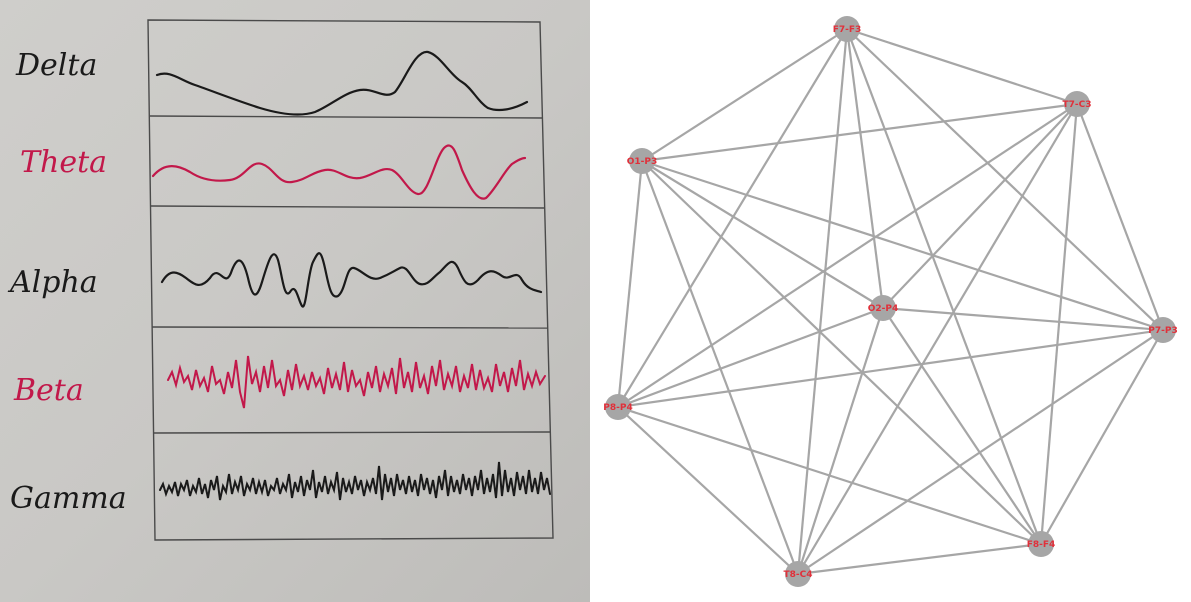 The height and width of the screenshot is (602, 1191). I want to click on node-label: F8-F4, so click(1041, 545).